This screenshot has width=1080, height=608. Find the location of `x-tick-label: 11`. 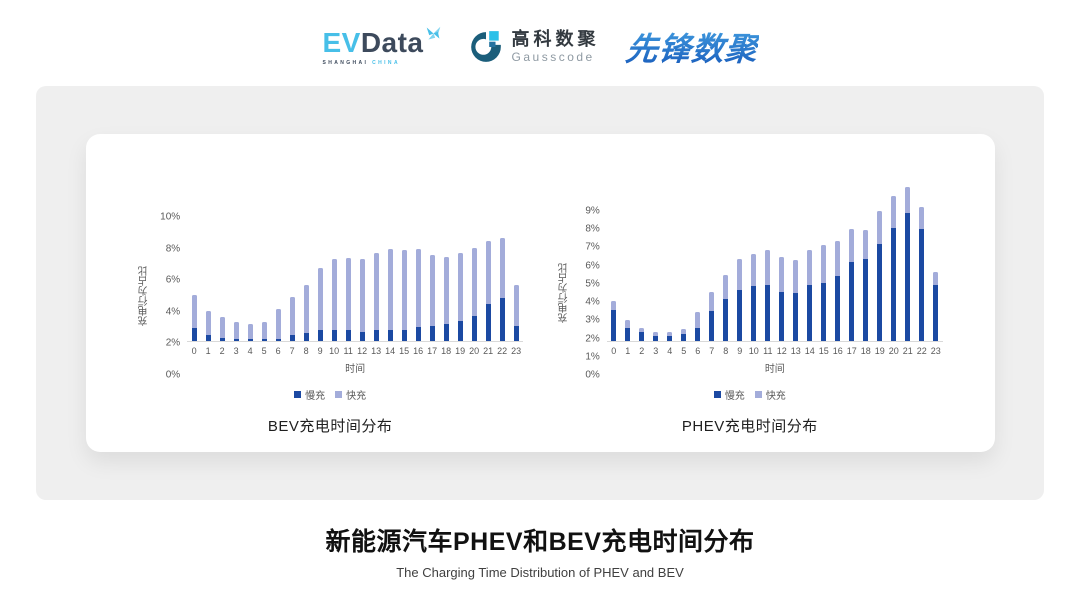

x-tick-label: 11 is located at coordinates (348, 351).